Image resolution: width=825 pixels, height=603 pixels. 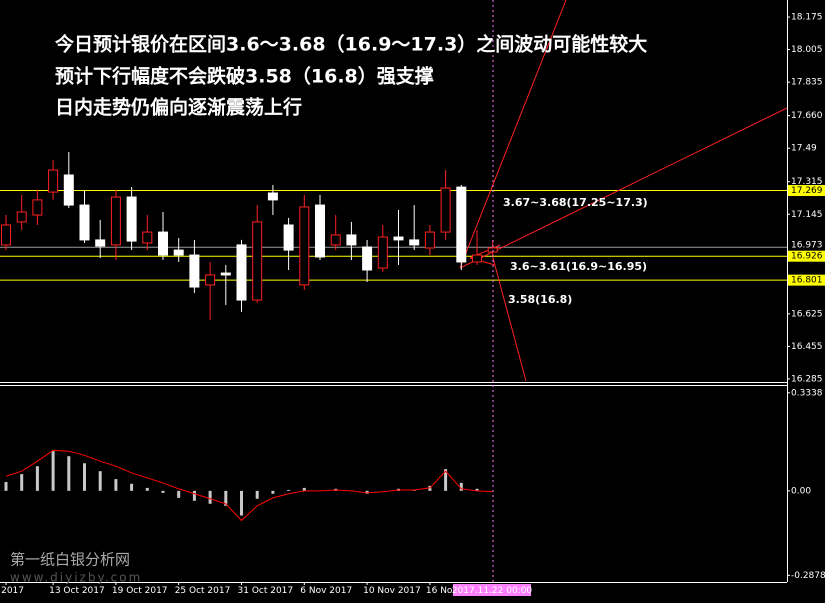 I want to click on crosshair-time: 2017.11.22 00:00, so click(x=492, y=591).